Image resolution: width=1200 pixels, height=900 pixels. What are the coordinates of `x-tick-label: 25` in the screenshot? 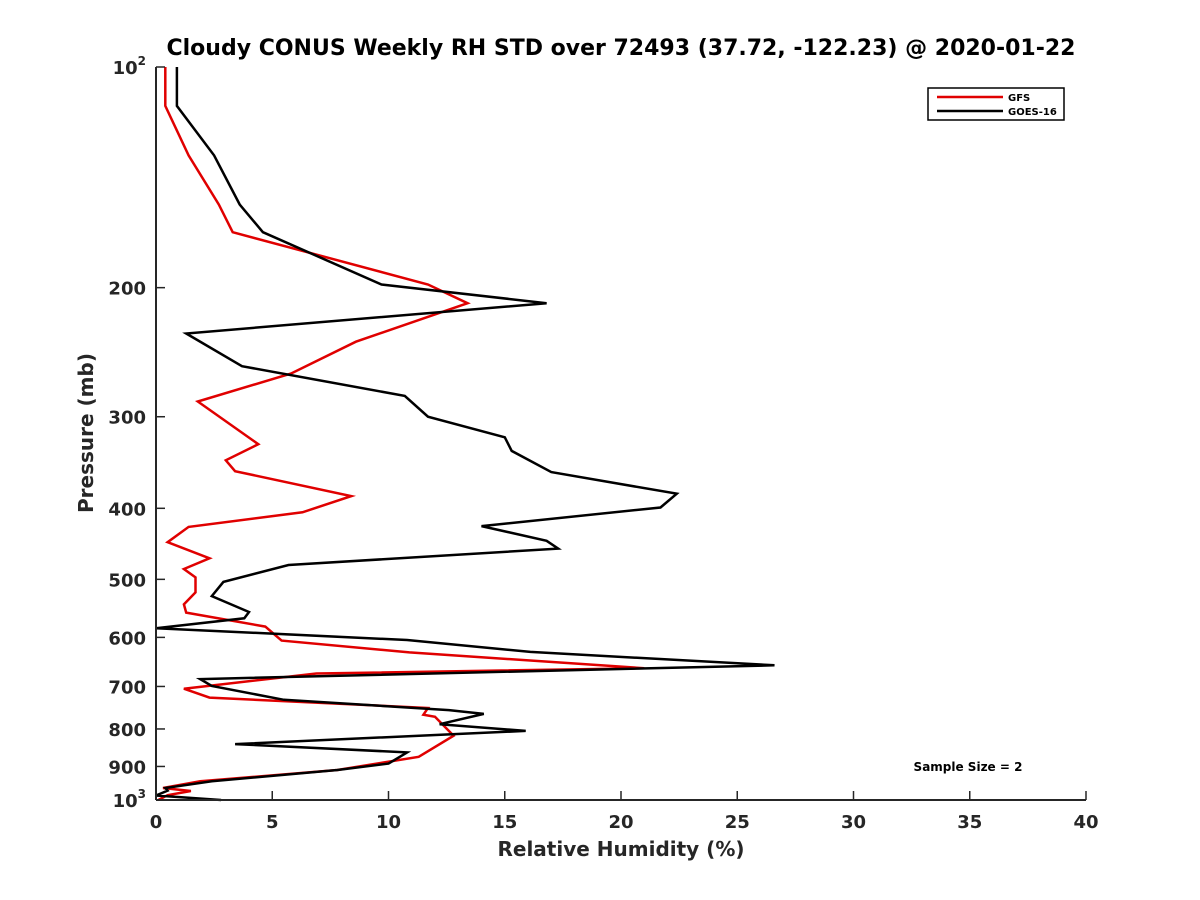 It's located at (737, 822).